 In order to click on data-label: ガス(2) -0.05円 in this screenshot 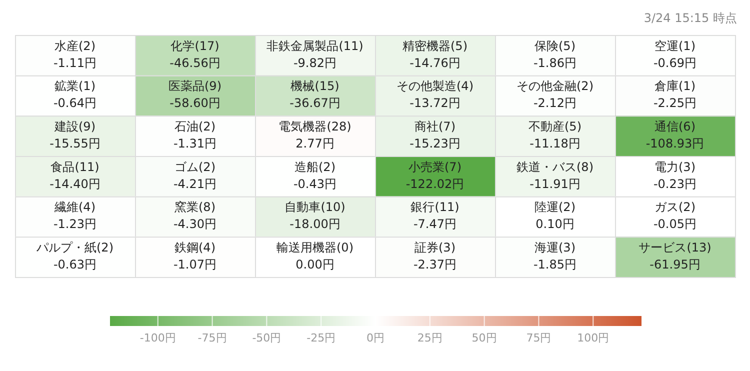, I will do `click(675, 216)`.